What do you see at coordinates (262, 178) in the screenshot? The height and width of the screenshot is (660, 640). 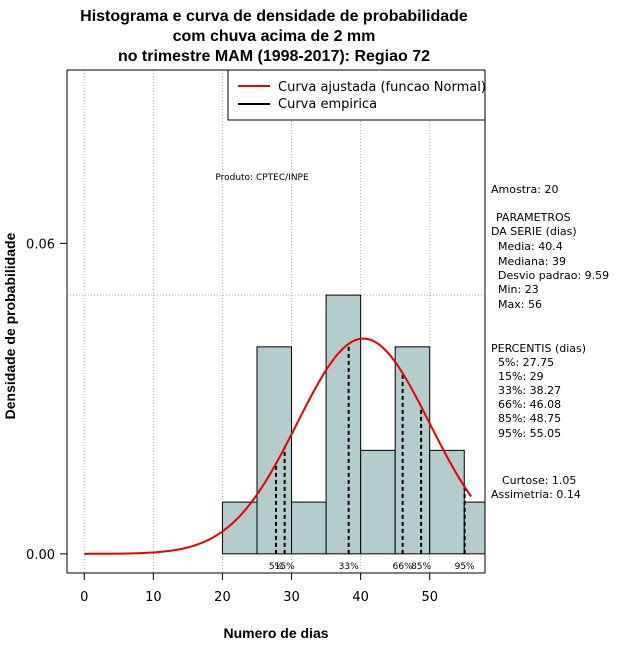 I see `product-note: Produto: CPTEC/INPE` at bounding box center [262, 178].